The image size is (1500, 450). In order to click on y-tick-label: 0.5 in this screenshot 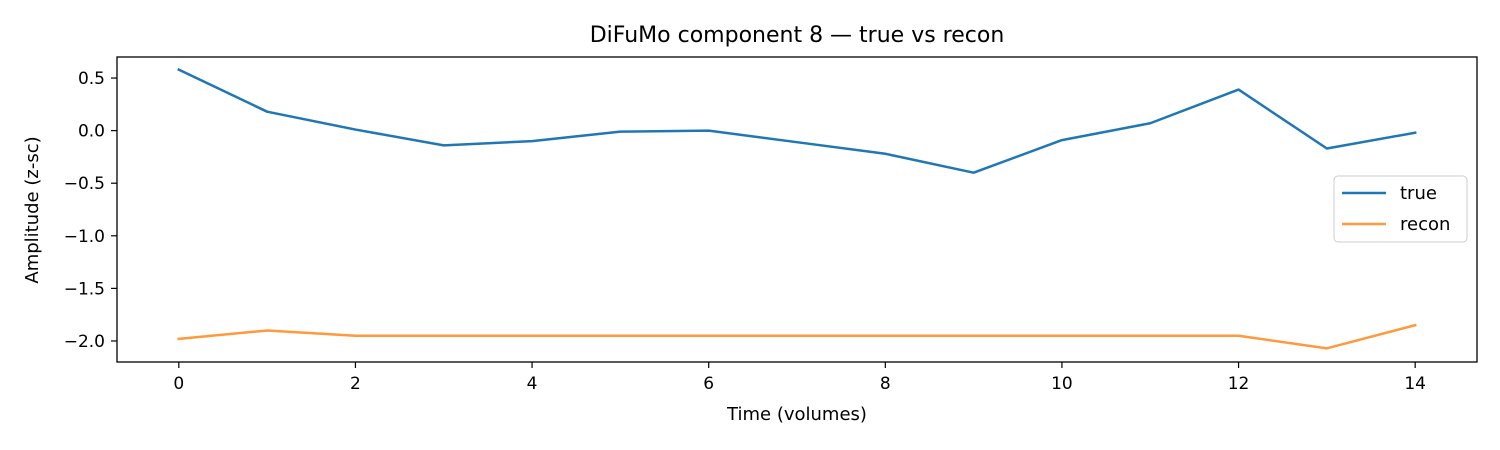, I will do `click(91, 79)`.